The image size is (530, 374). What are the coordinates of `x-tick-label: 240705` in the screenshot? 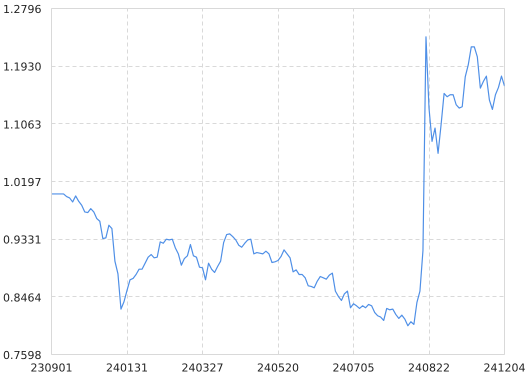 It's located at (353, 368).